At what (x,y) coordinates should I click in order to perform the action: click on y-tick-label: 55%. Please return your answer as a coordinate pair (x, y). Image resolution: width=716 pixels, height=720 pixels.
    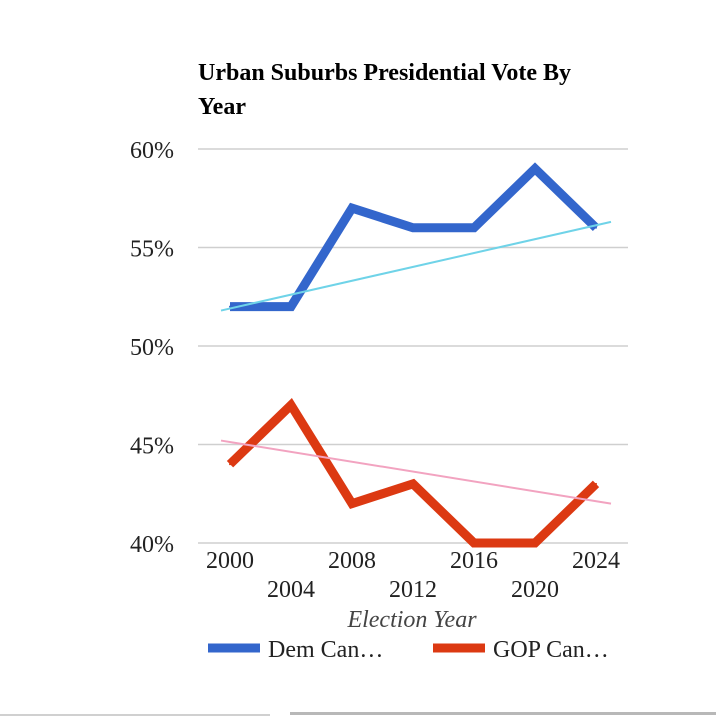
    Looking at the image, I should click on (152, 250).